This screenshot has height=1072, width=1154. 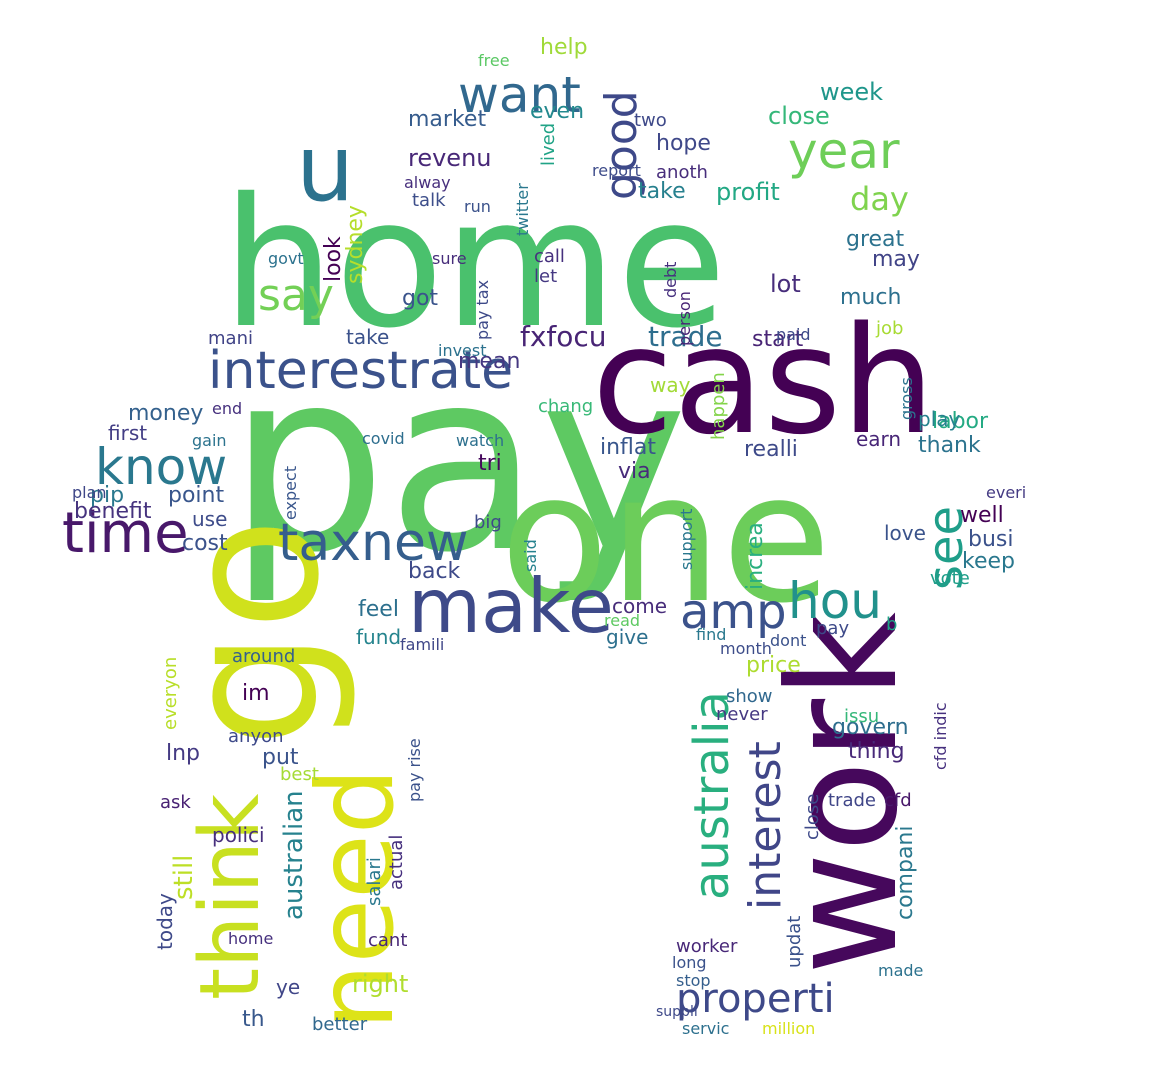 What do you see at coordinates (684, 318) in the screenshot?
I see `word-person: person` at bounding box center [684, 318].